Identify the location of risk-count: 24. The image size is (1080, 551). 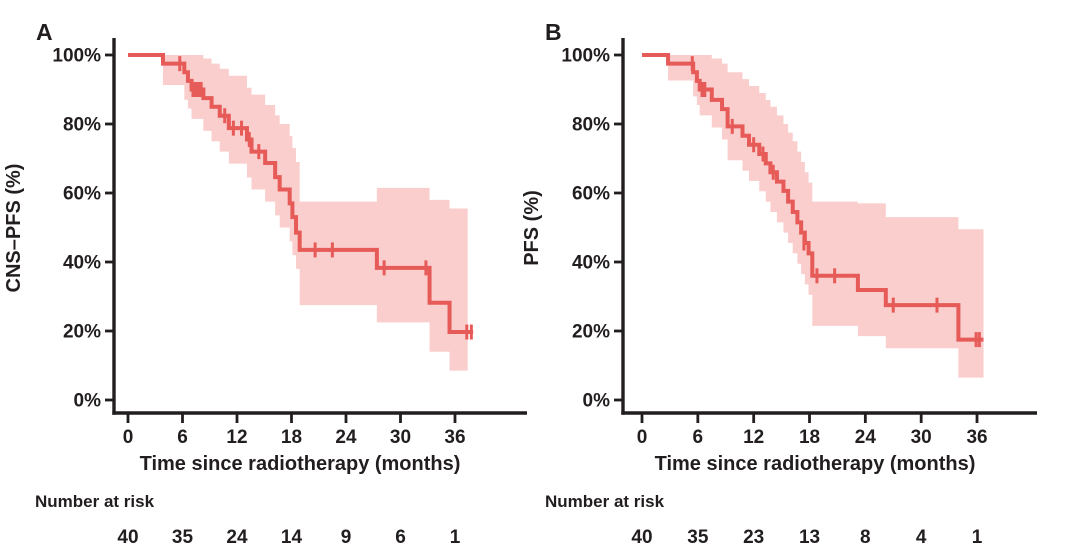
(237, 537).